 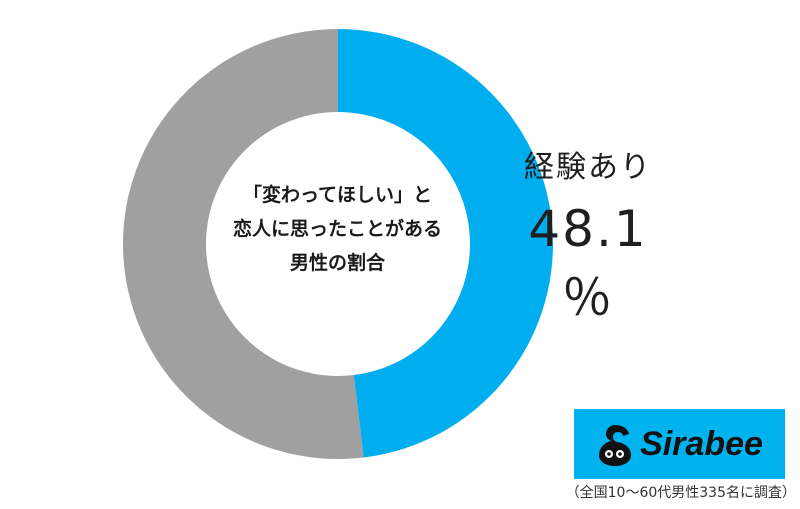 I want to click on survey-note: （全国10～60代男性335名に調査）, so click(x=680, y=493).